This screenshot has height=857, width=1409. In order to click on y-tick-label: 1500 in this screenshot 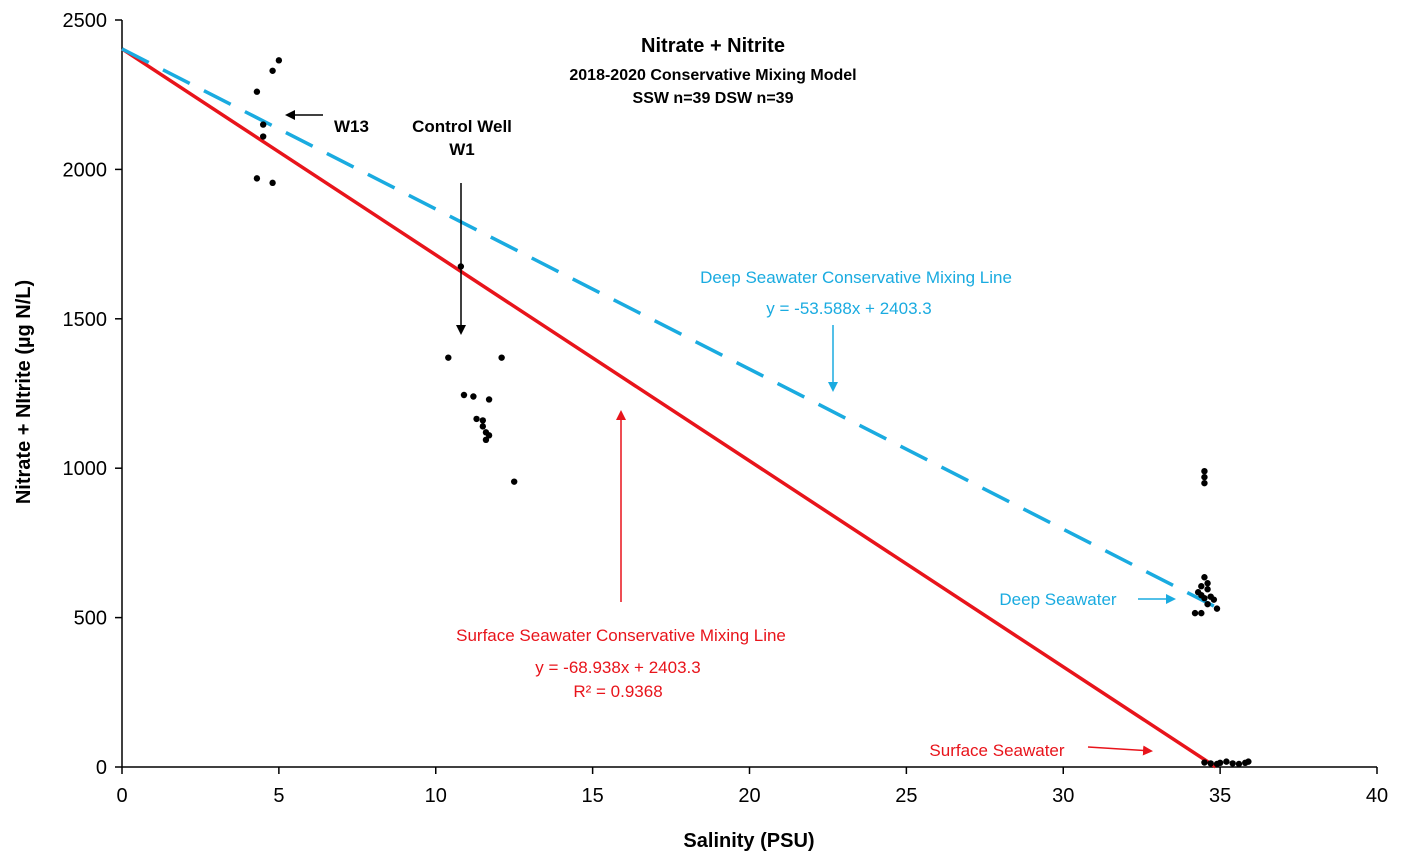, I will do `click(85, 320)`.